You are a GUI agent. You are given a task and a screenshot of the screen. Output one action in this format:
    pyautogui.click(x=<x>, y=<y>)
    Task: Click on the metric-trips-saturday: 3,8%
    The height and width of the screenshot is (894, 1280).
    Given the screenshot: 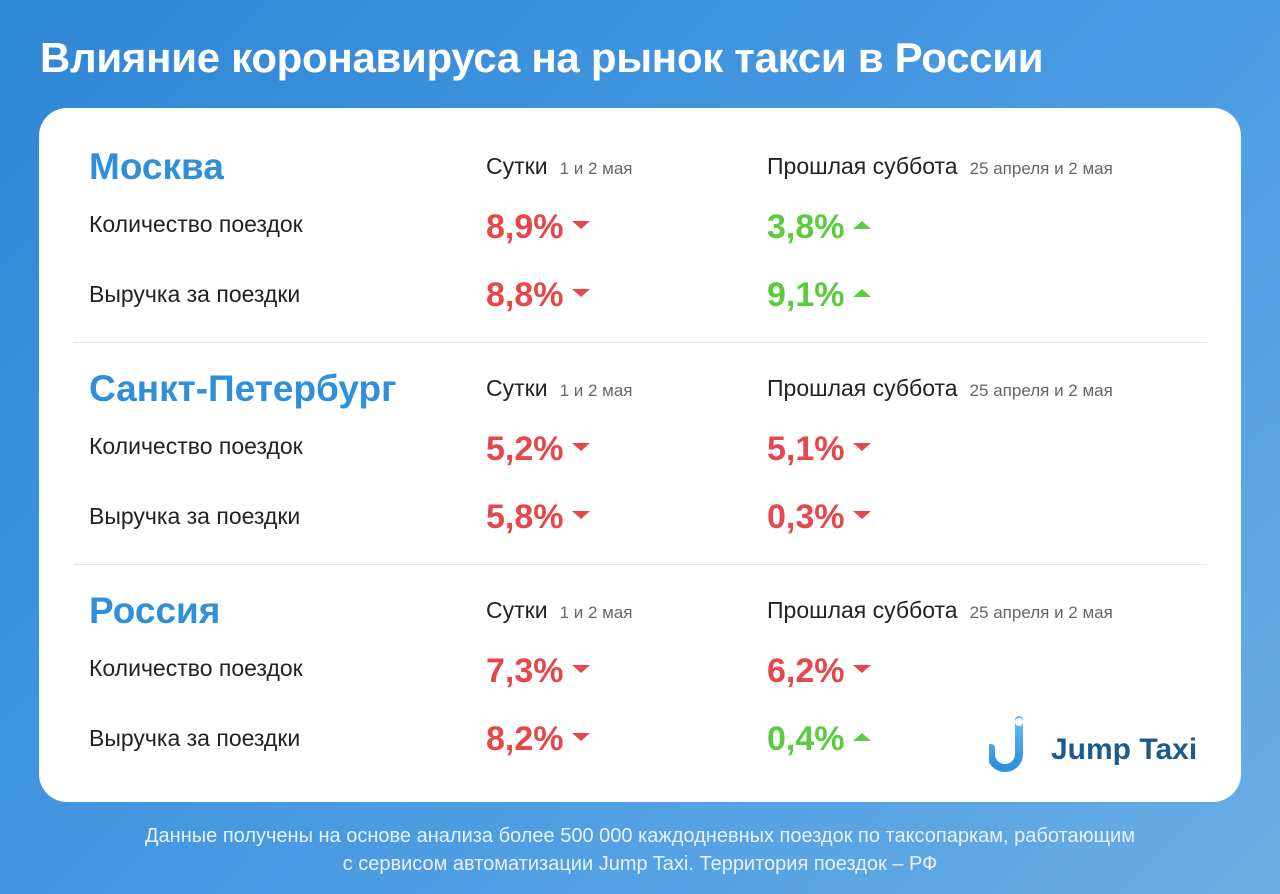 What is the action you would take?
    pyautogui.click(x=819, y=227)
    